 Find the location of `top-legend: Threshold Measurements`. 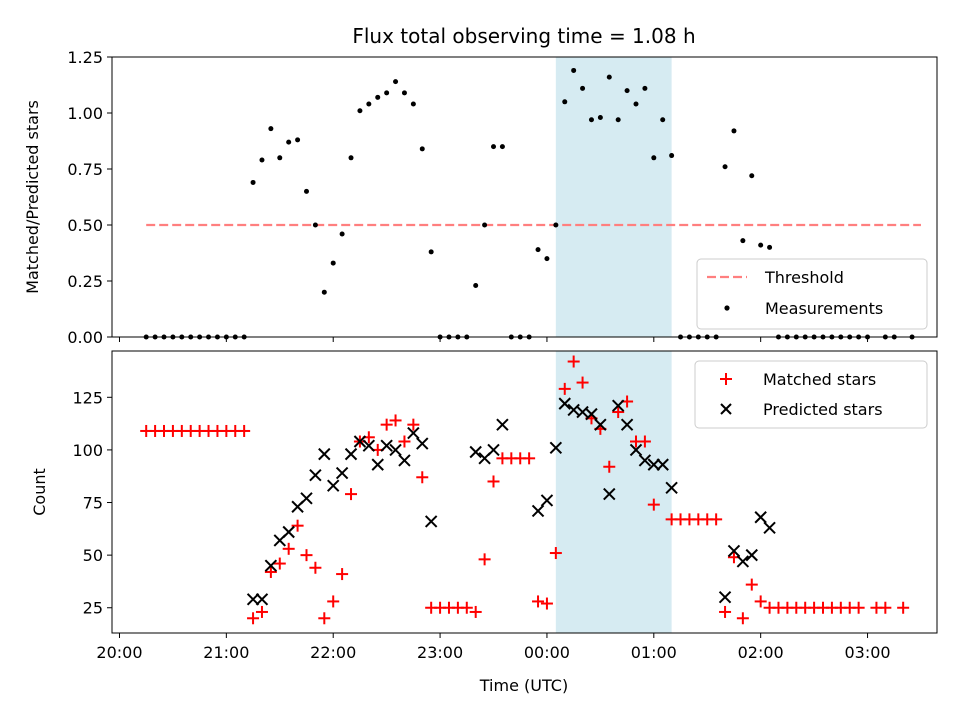

top-legend: Threshold Measurements is located at coordinates (812, 294).